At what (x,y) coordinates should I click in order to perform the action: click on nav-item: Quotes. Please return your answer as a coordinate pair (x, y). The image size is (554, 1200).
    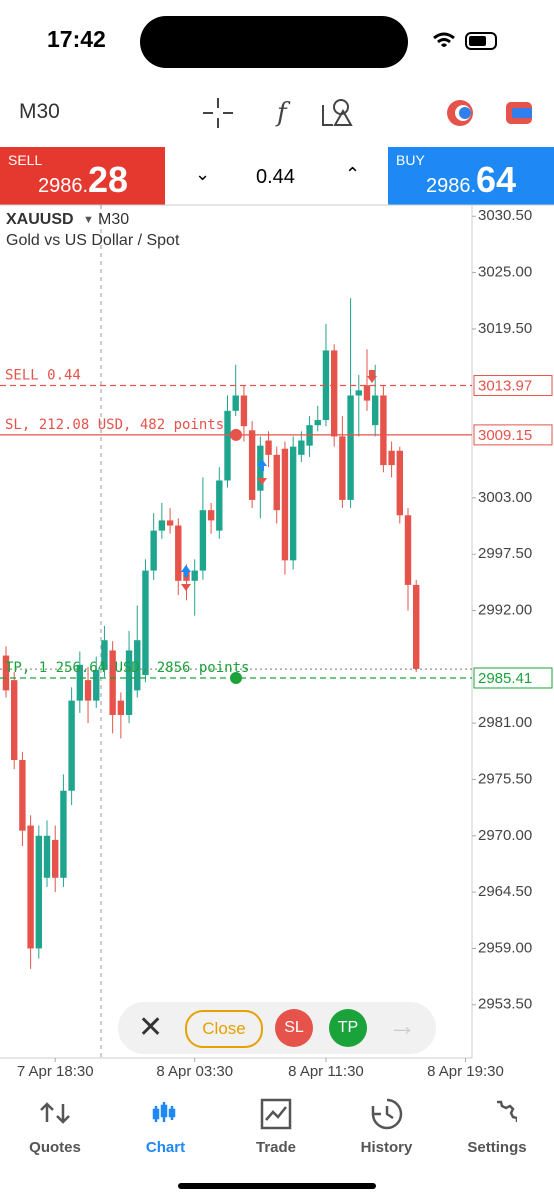
    Looking at the image, I should click on (55, 1128).